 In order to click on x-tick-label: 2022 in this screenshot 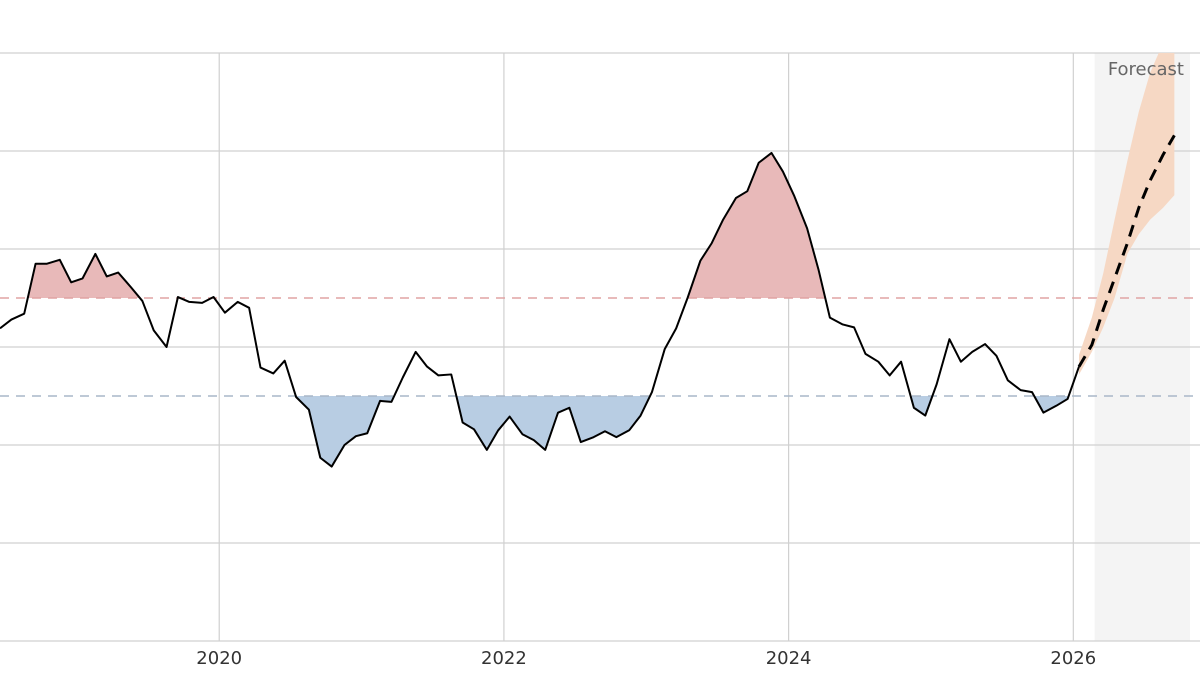, I will do `click(504, 658)`.